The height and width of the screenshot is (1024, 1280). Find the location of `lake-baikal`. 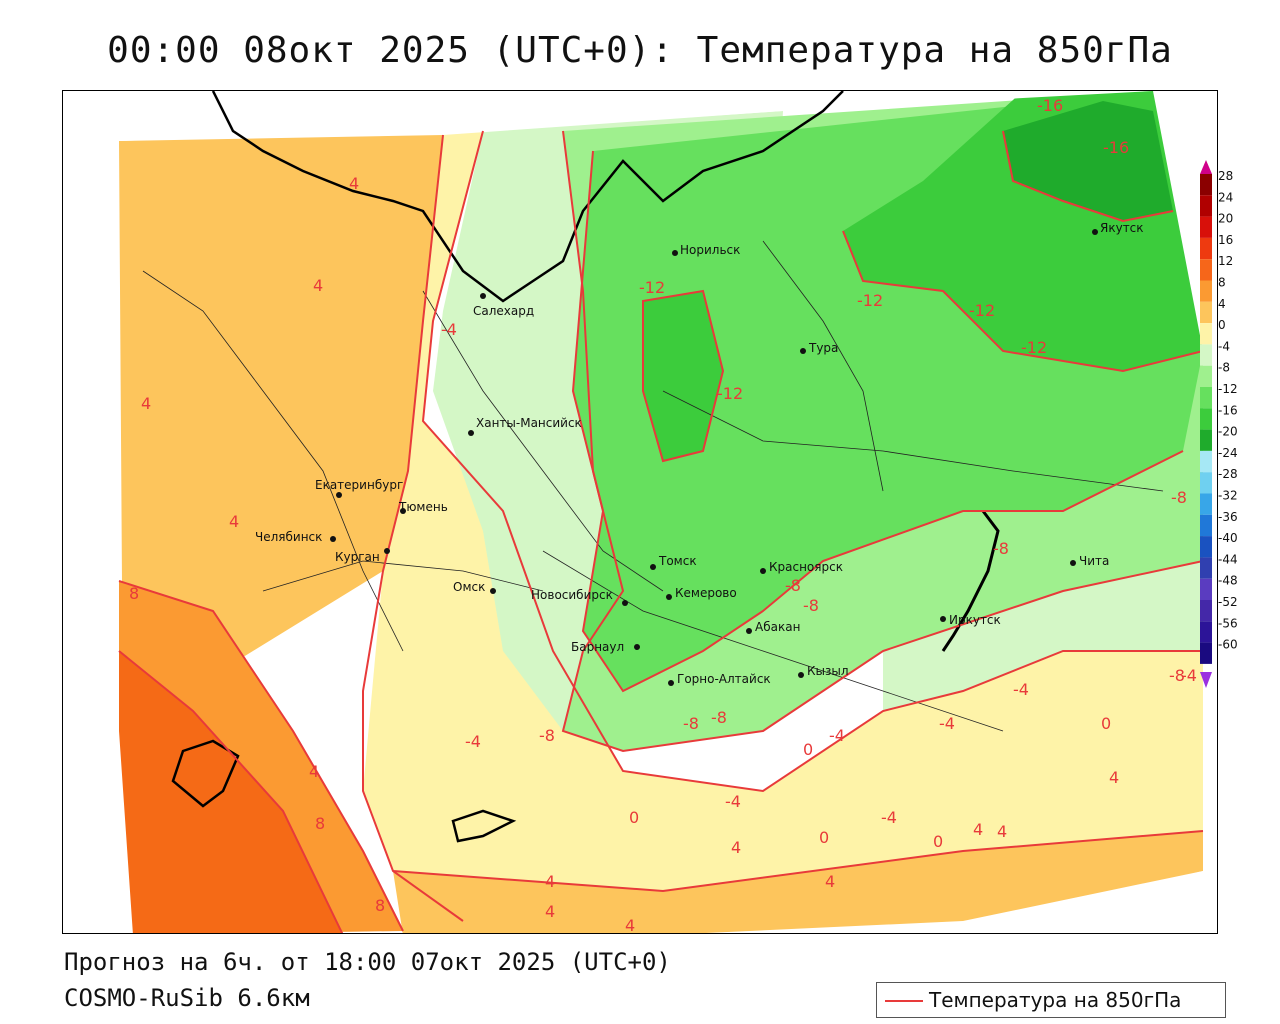

lake-baikal is located at coordinates (970, 581).